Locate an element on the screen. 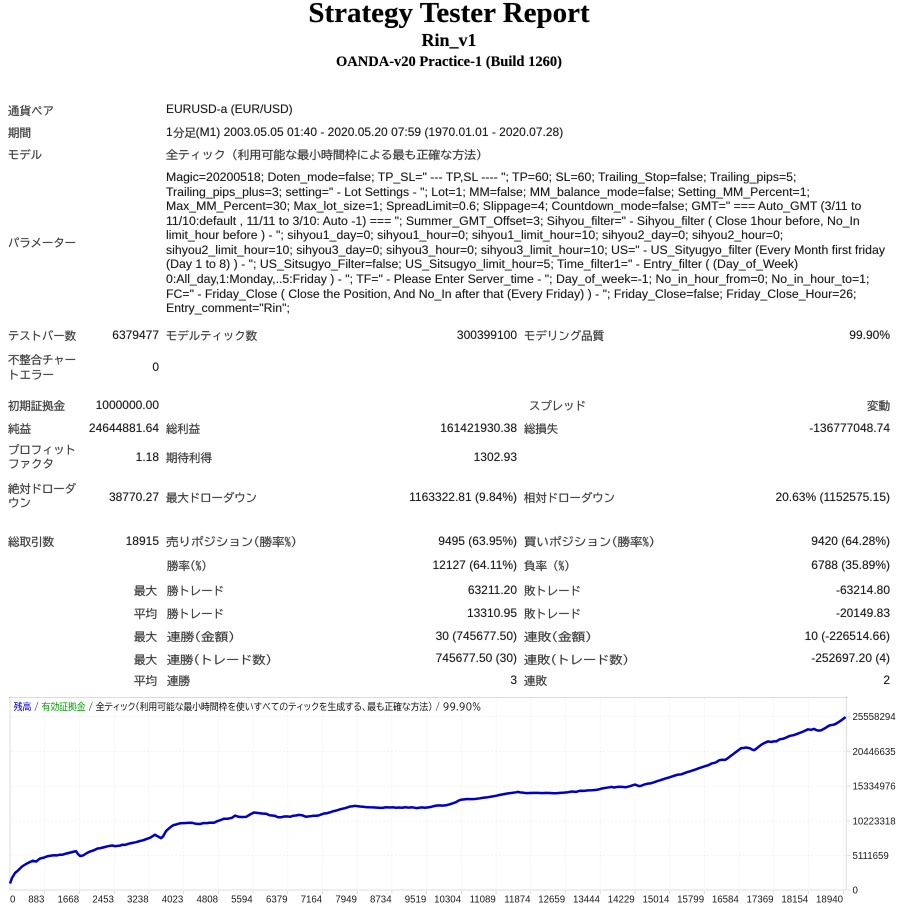  svg-text: 16584 is located at coordinates (726, 899).